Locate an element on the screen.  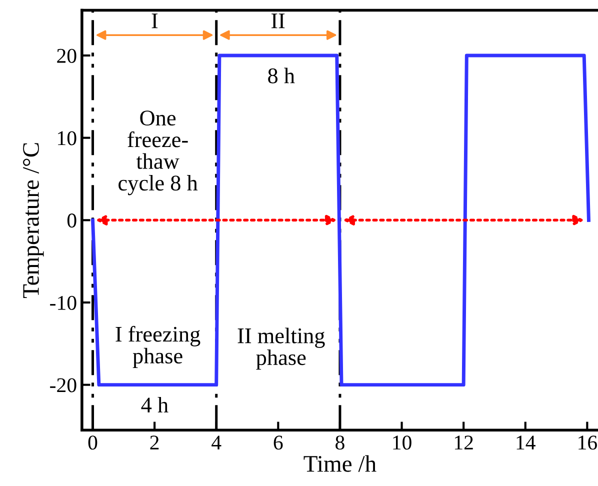
y-axis-title: Temperature /°C is located at coordinates (33, 220).